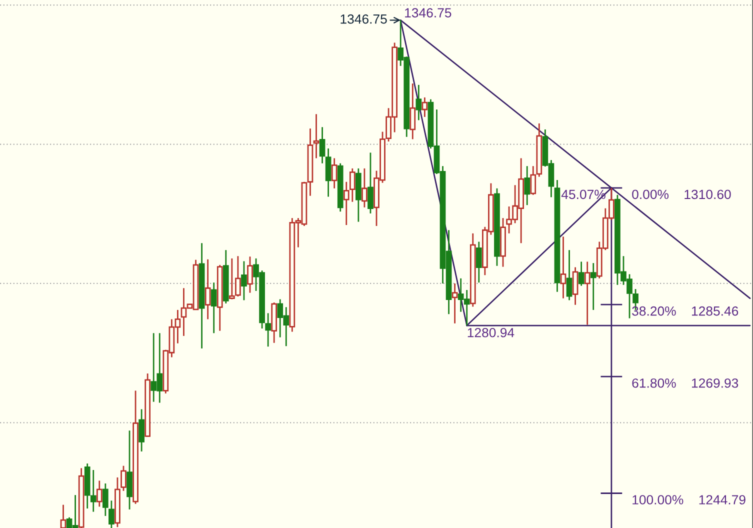 Image resolution: width=753 pixels, height=528 pixels. Describe the element at coordinates (685, 311) in the screenshot. I see `ref-line-label: 38.20% 1285.46` at that location.